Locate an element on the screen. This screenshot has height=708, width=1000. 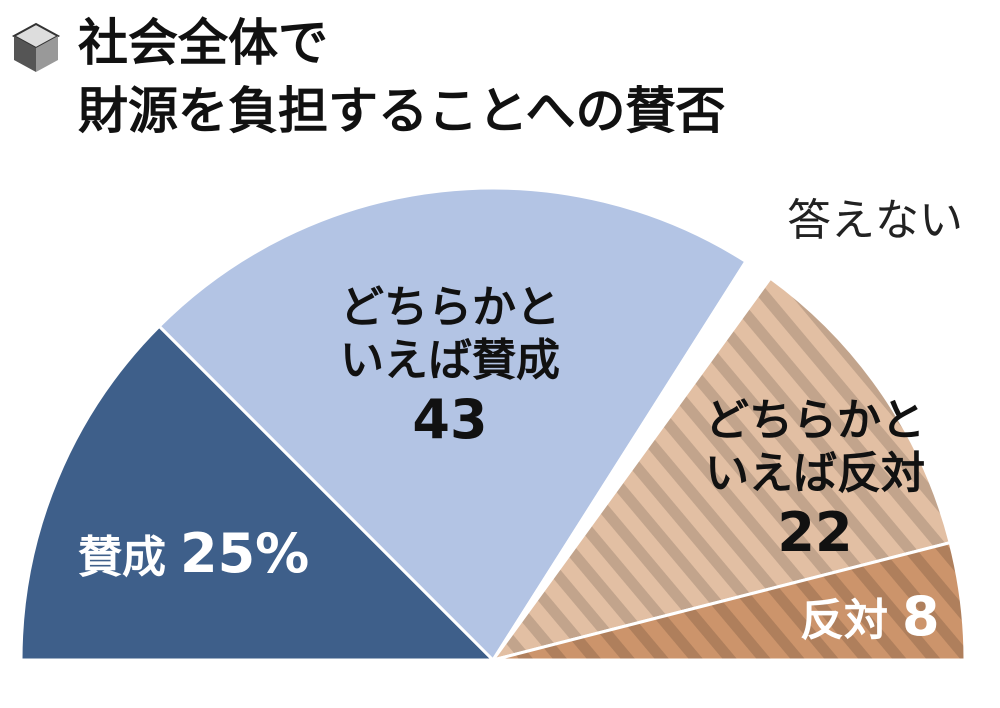
category-label: 賛成 is located at coordinates (122, 557).